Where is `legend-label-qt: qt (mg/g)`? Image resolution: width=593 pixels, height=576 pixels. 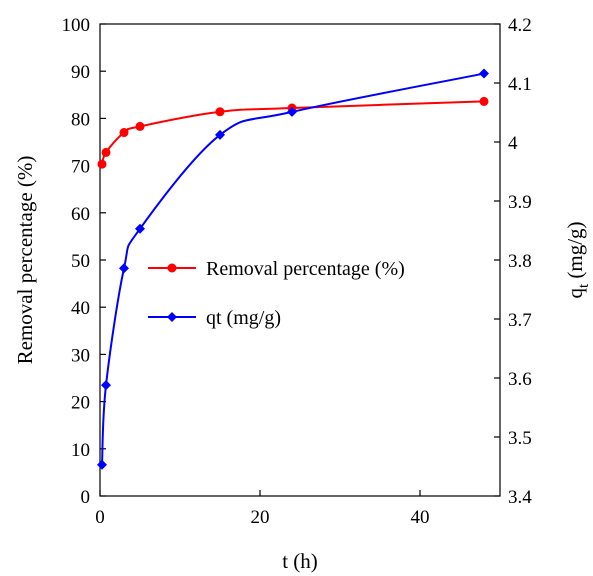 legend-label-qt: qt (mg/g) is located at coordinates (243, 318).